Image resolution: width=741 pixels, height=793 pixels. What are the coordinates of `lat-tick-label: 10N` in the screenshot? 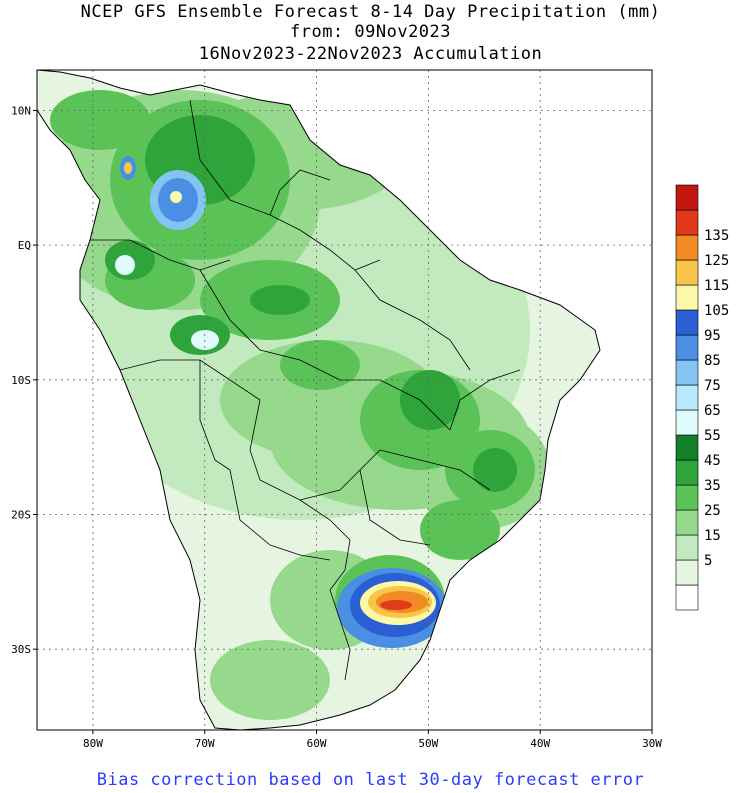 It's located at (21, 110).